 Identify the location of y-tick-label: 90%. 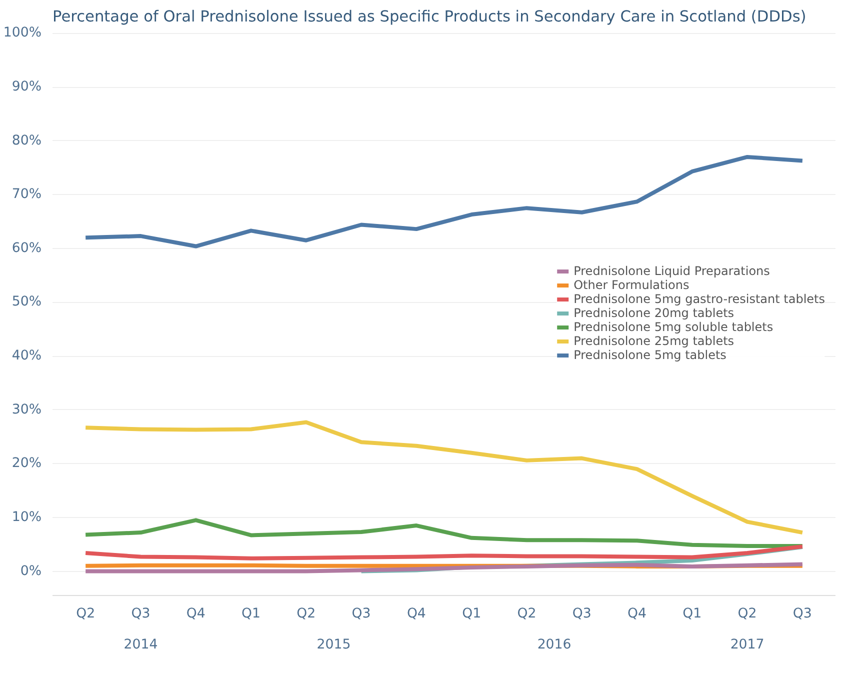
(27, 87).